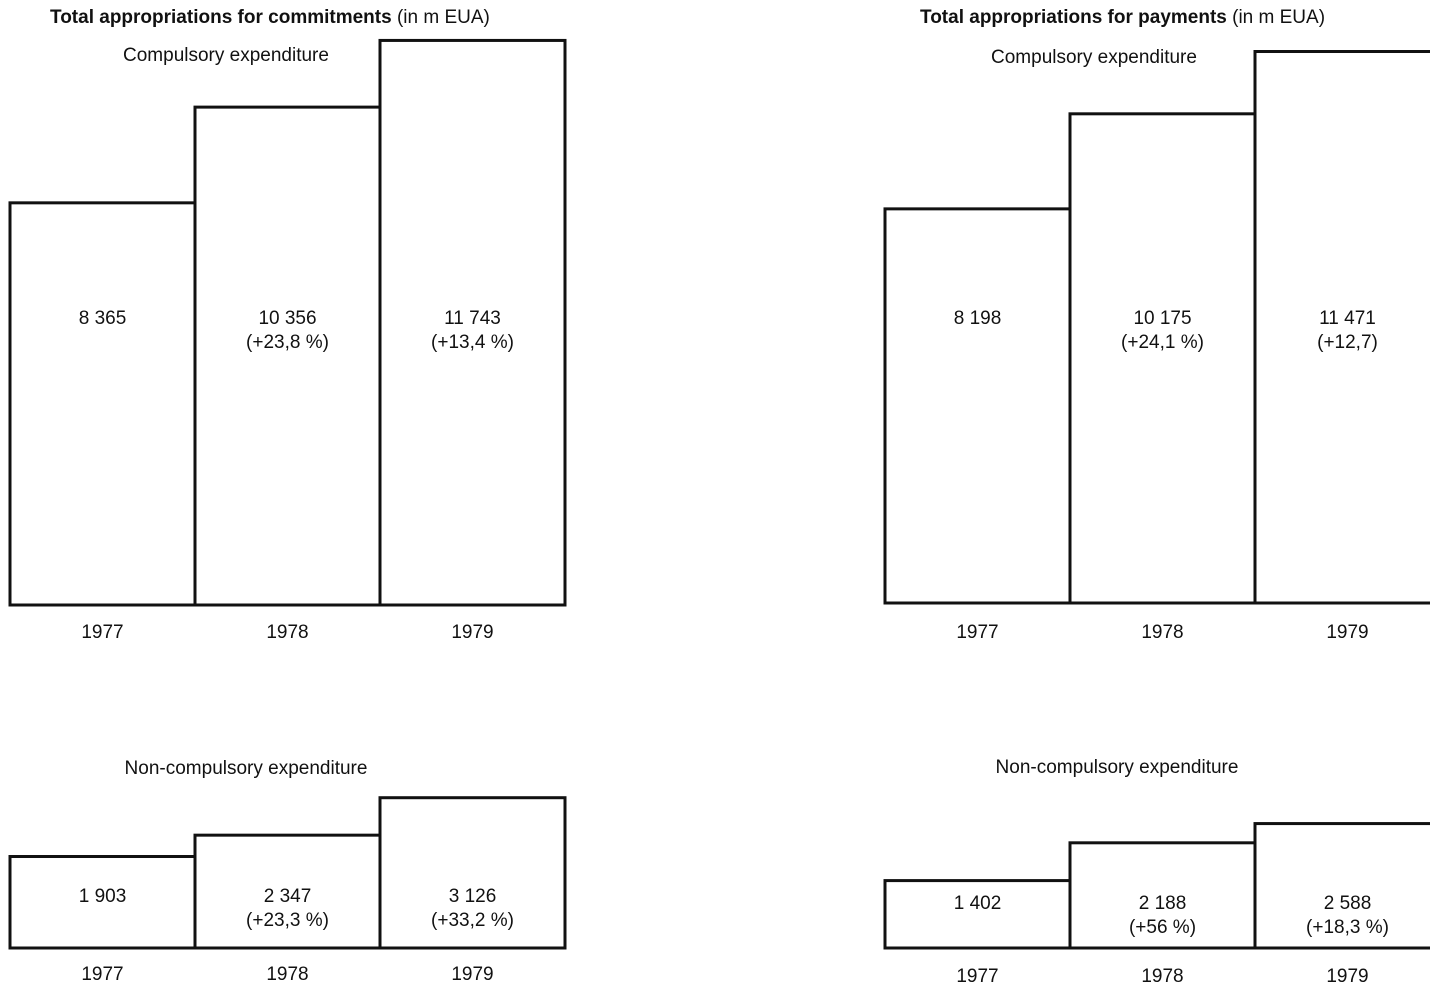 The width and height of the screenshot is (1430, 988). Describe the element at coordinates (978, 318) in the screenshot. I see `value-label: 8 198` at that location.